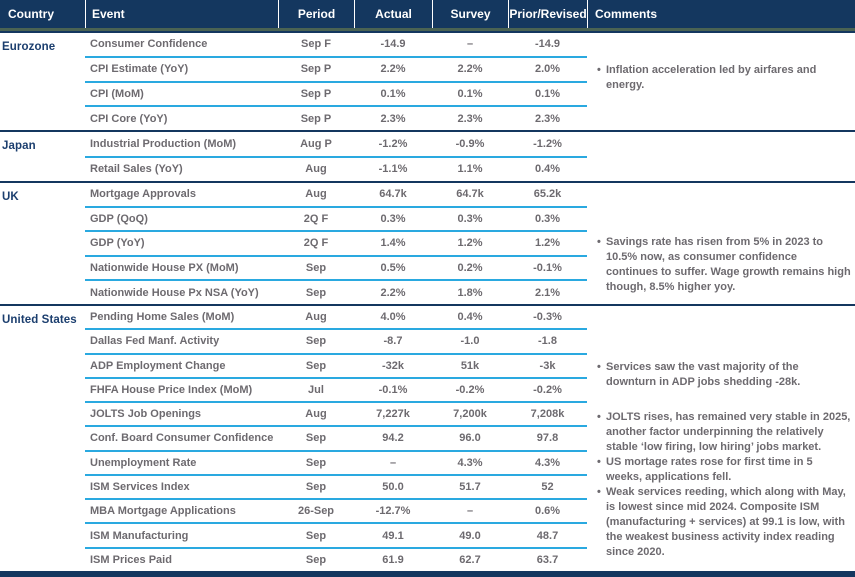 This screenshot has height=577, width=855. Describe the element at coordinates (174, 292) in the screenshot. I see `event-cell: Nationwide House Px NSA (YoY)` at that location.